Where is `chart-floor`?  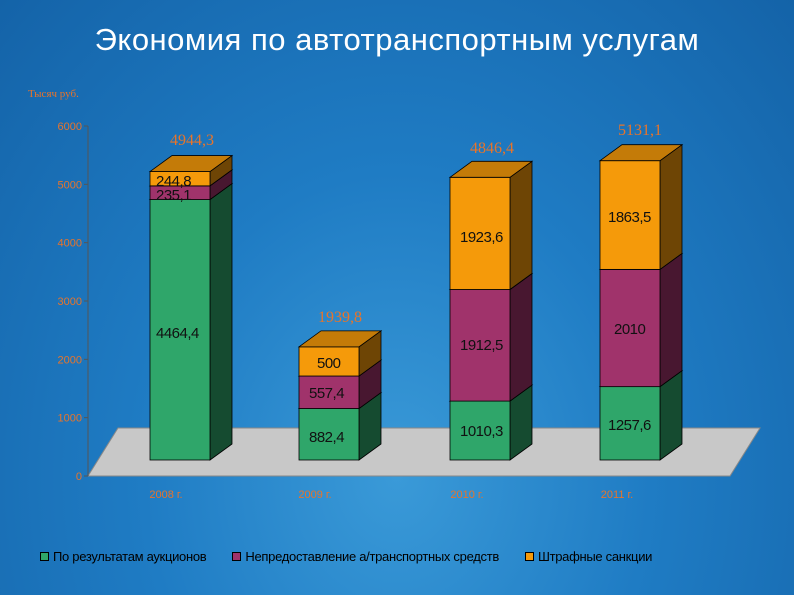
chart-floor is located at coordinates (424, 452).